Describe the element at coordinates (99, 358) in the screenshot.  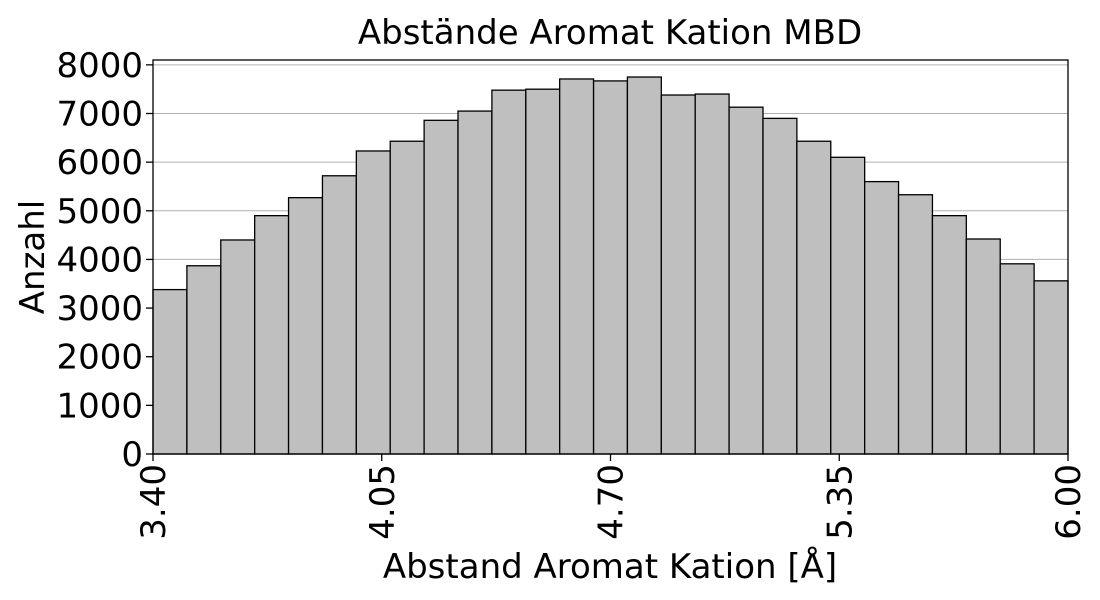
I see `y-tick-label-2000: 2000` at that location.